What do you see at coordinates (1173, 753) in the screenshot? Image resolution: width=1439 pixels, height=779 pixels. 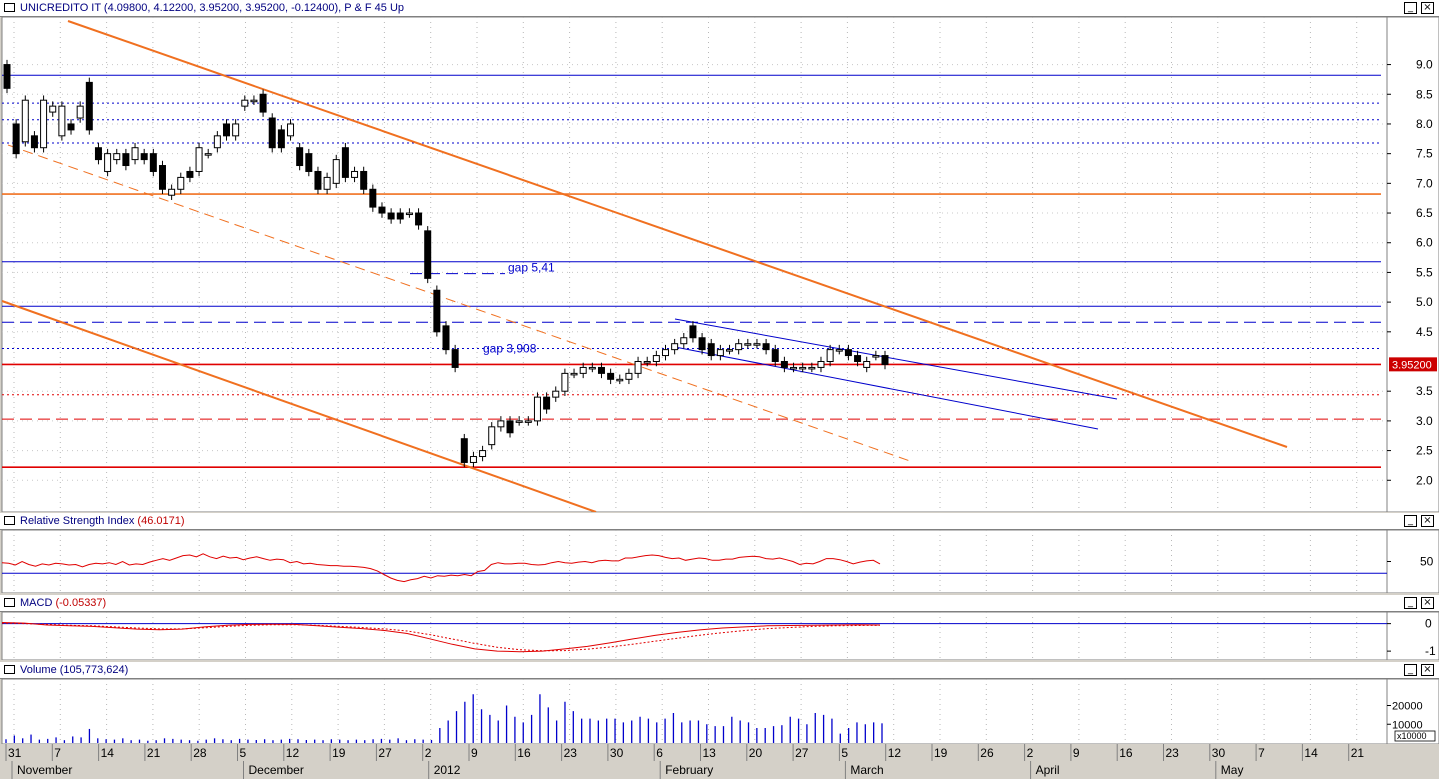 I see `x-tick-label: 23` at bounding box center [1173, 753].